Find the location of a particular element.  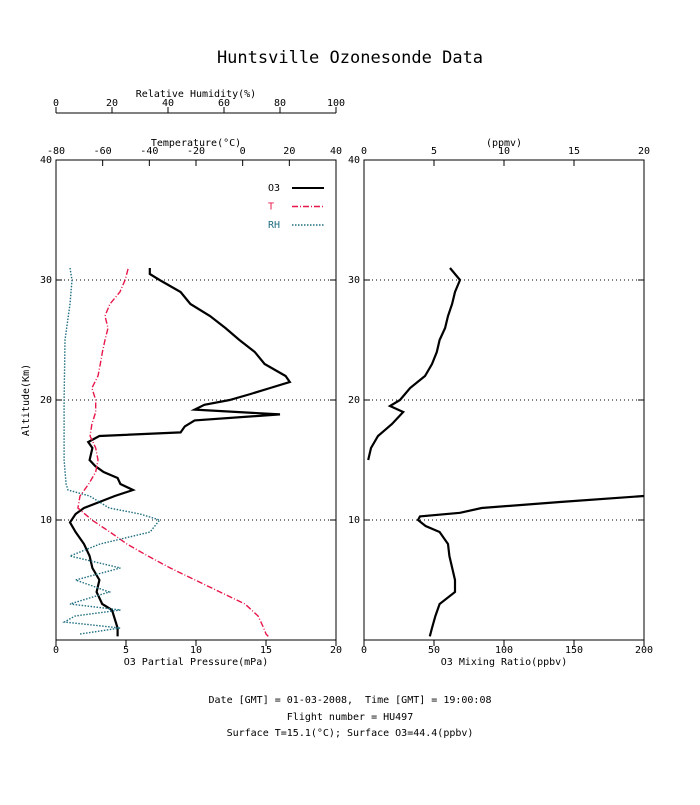

y-axis-label: Altitude(Km) is located at coordinates (26, 400).